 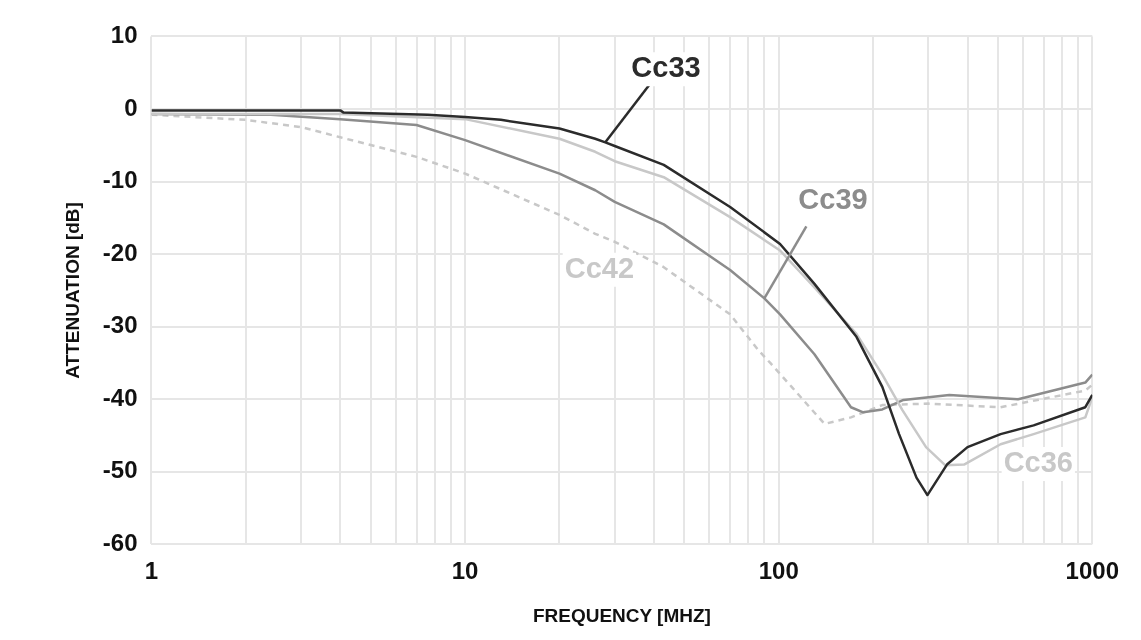 What do you see at coordinates (124, 35) in the screenshot?
I see `y-tick-label: 10` at bounding box center [124, 35].